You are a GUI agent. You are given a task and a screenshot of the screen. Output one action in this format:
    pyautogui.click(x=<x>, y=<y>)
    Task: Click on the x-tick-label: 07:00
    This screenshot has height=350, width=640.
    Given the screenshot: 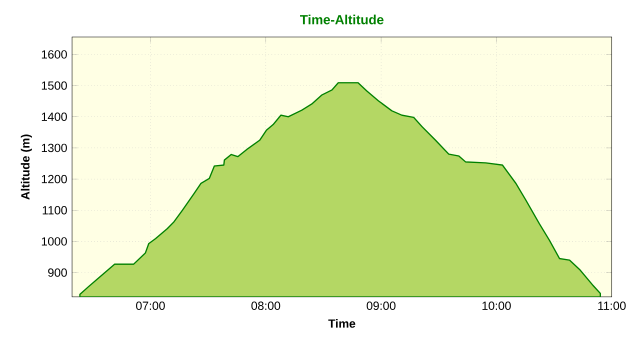 What is the action you would take?
    pyautogui.click(x=150, y=306)
    